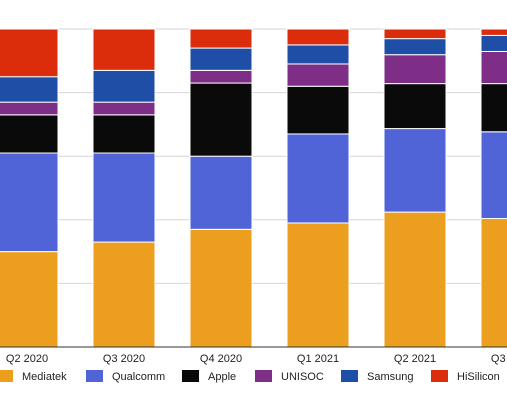 The image size is (507, 405). What do you see at coordinates (221, 359) in the screenshot?
I see `x-tick-label: Q4 2020` at bounding box center [221, 359].